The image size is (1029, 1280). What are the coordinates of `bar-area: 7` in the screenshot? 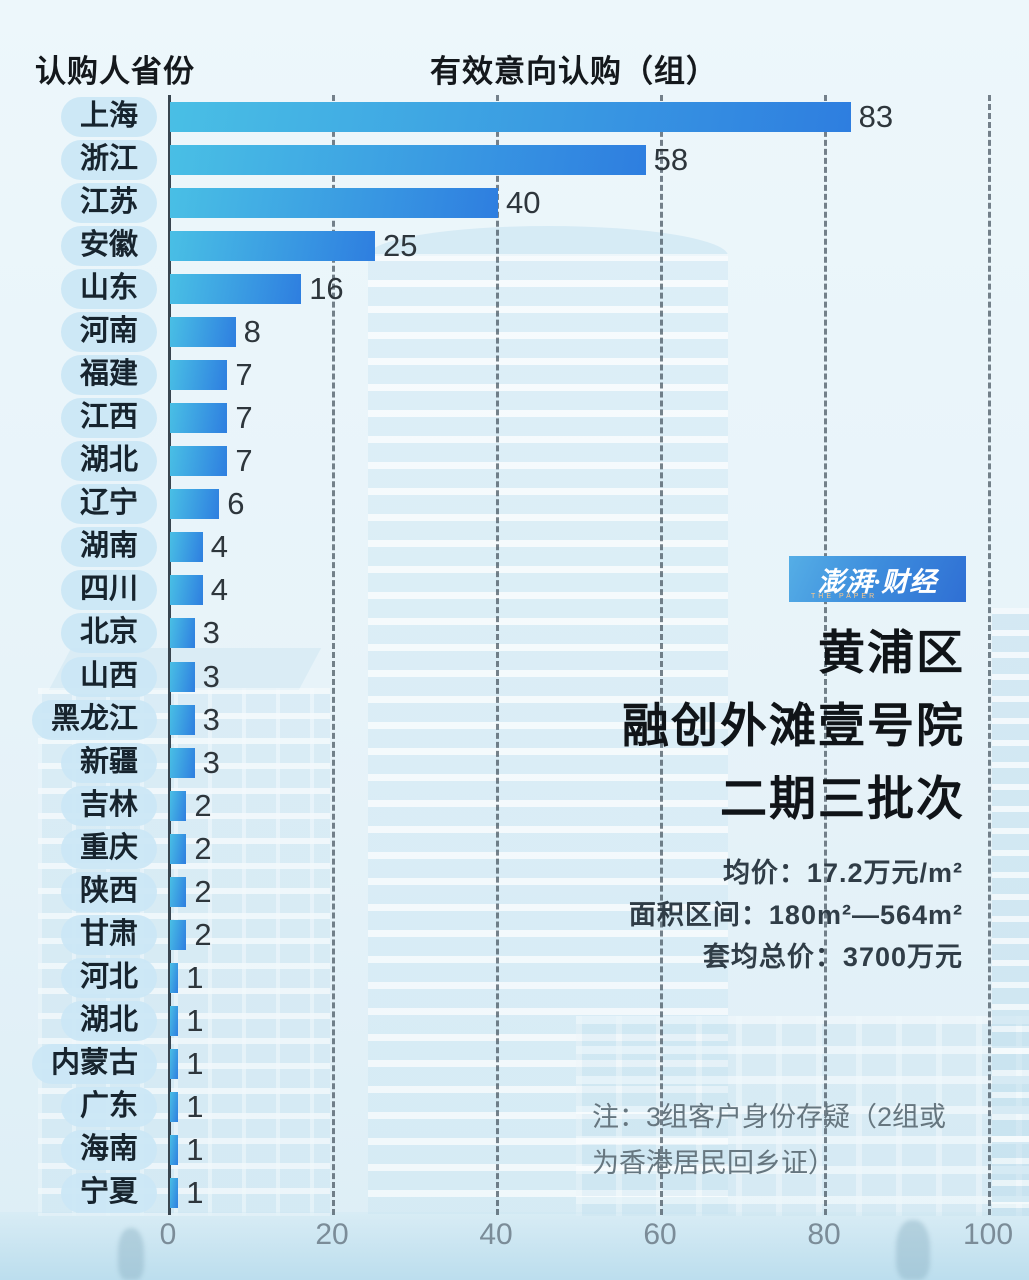 It's located at (593, 461).